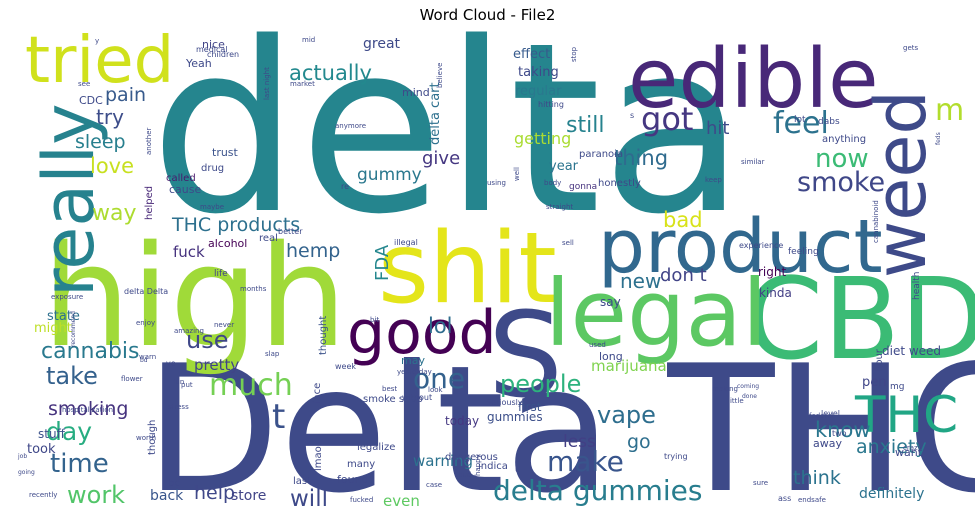  Describe the element at coordinates (949, 110) in the screenshot. I see `word-m: m` at that location.